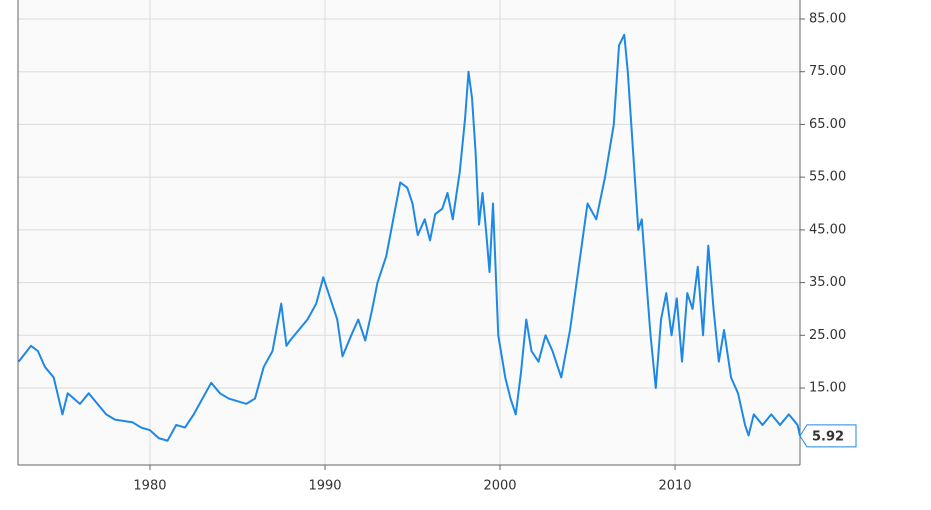 The width and height of the screenshot is (931, 510). I want to click on y-tick-label: 15.00, so click(827, 388).